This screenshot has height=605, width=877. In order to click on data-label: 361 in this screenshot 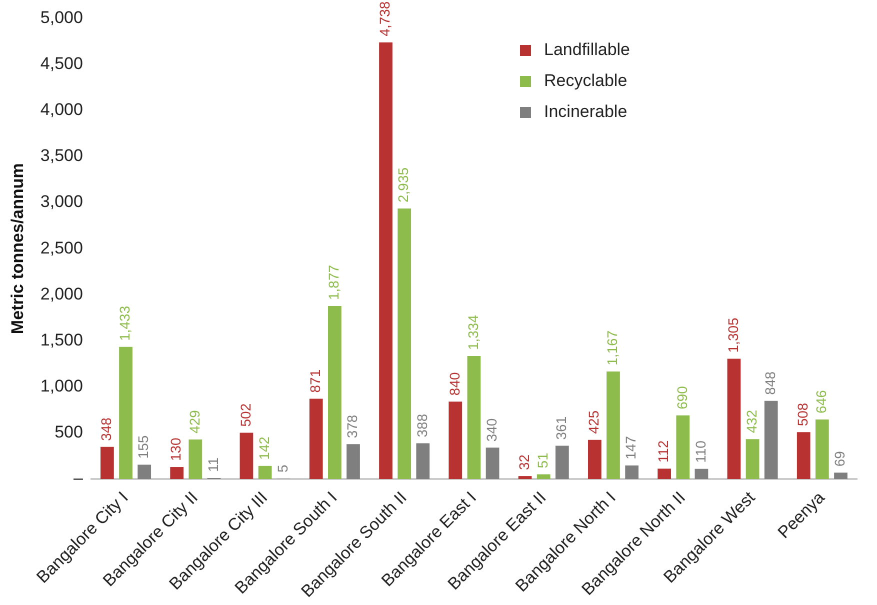, I will do `click(561, 428)`.